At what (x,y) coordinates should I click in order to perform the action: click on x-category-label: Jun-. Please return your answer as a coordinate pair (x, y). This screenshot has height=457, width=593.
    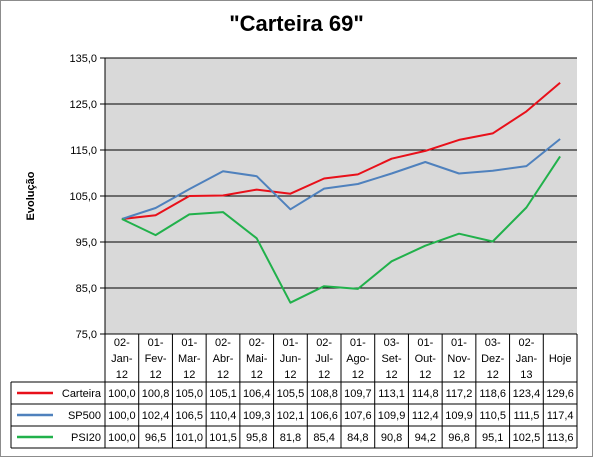
    Looking at the image, I should click on (291, 359).